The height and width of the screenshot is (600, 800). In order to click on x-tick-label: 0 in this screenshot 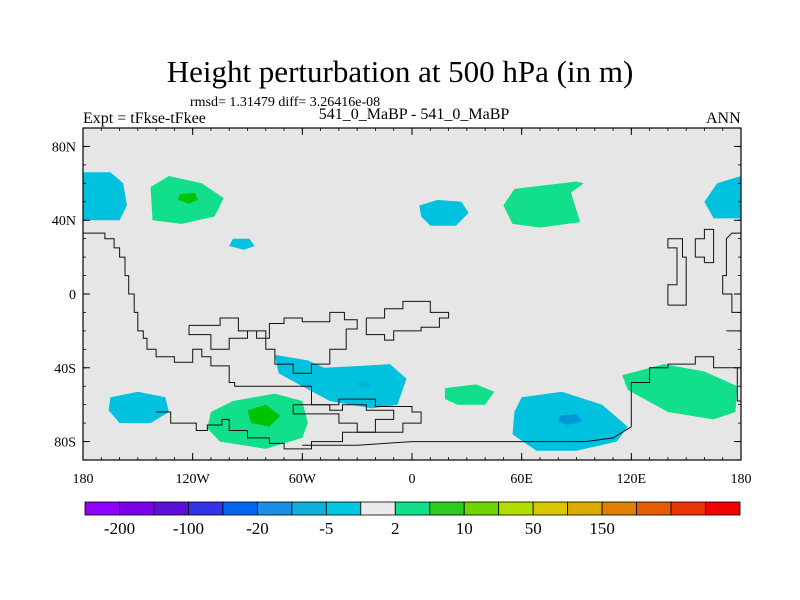, I will do `click(412, 479)`.